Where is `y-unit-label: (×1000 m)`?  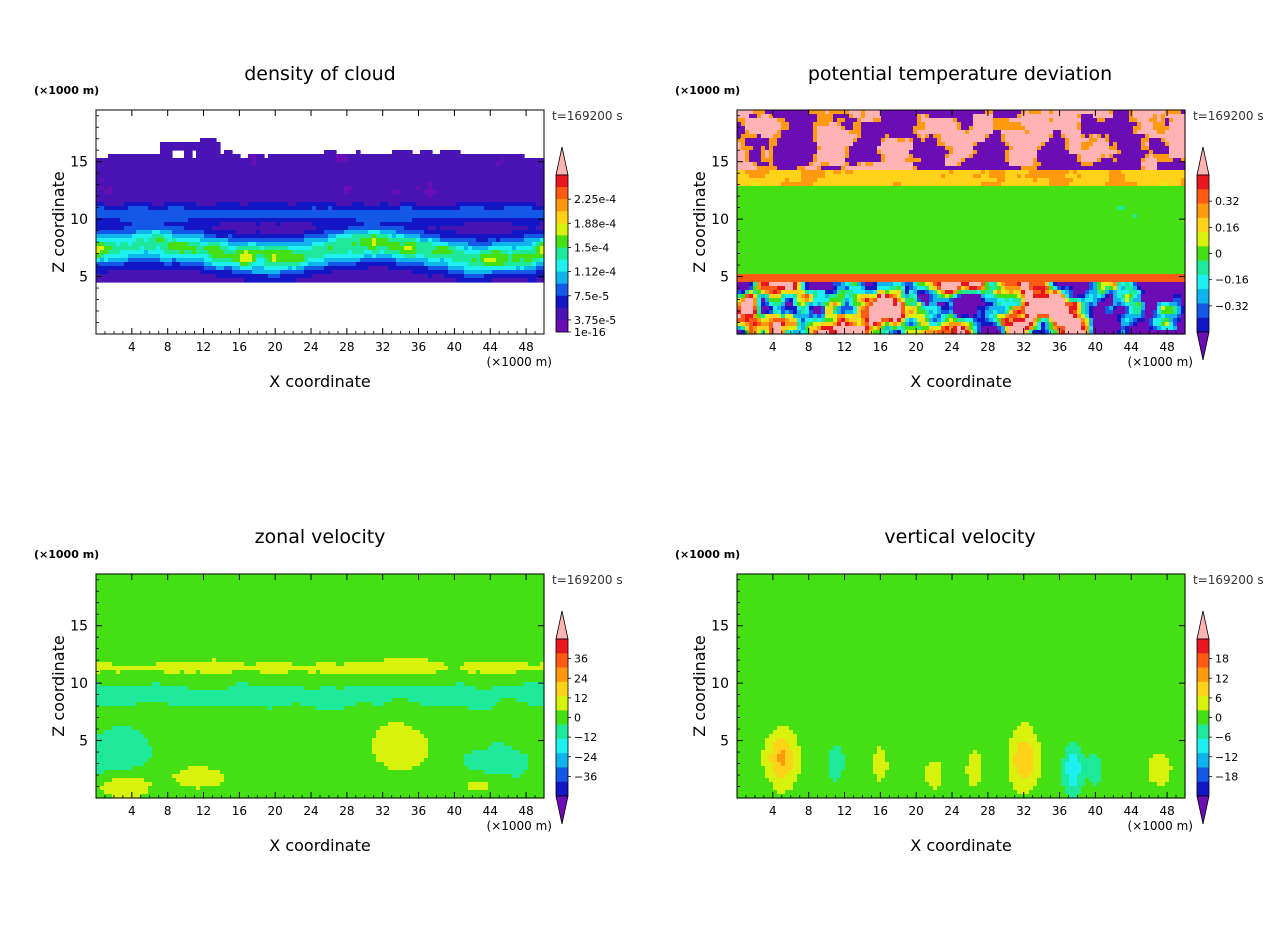
y-unit-label: (×1000 m) is located at coordinates (66, 90).